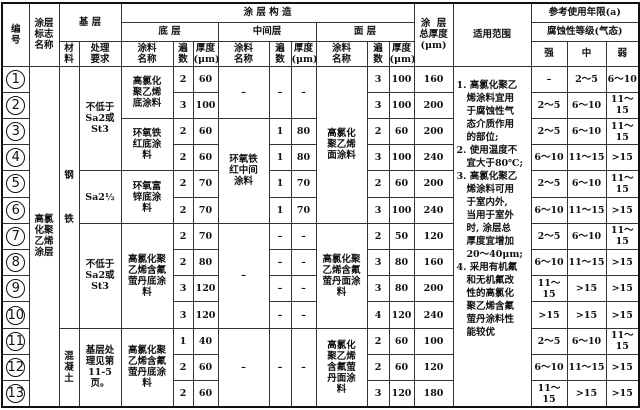 This screenshot has height=410, width=640. What do you see at coordinates (206, 53) in the screenshot?
I see `header-base-thickness: 厚度 (μm)` at bounding box center [206, 53].